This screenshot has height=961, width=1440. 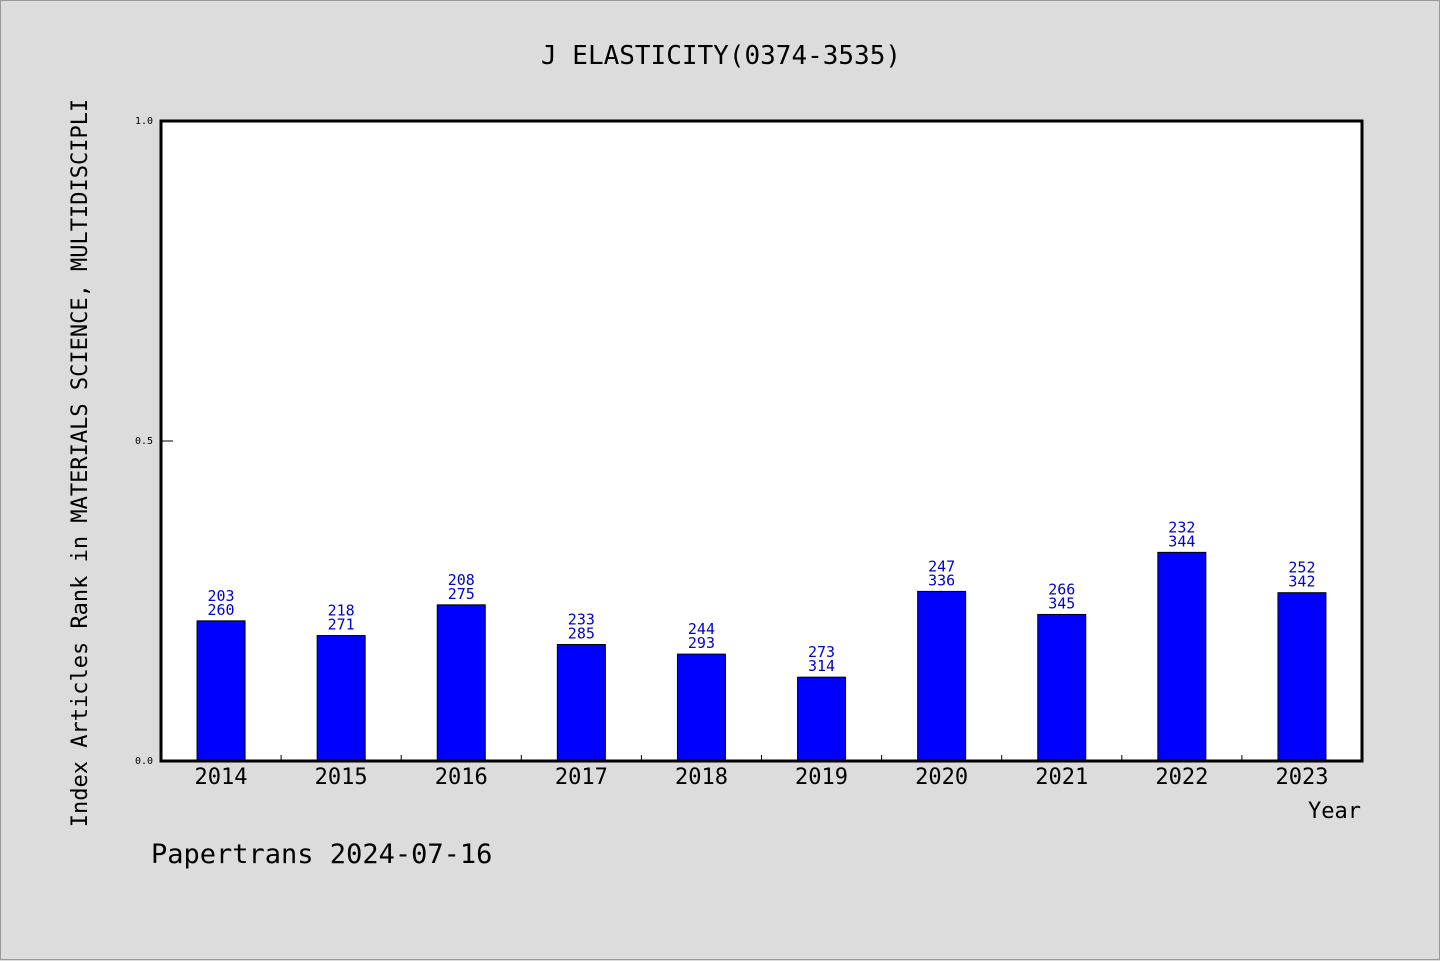 What do you see at coordinates (461, 594) in the screenshot?
I see `bar-label-bottom: 275` at bounding box center [461, 594].